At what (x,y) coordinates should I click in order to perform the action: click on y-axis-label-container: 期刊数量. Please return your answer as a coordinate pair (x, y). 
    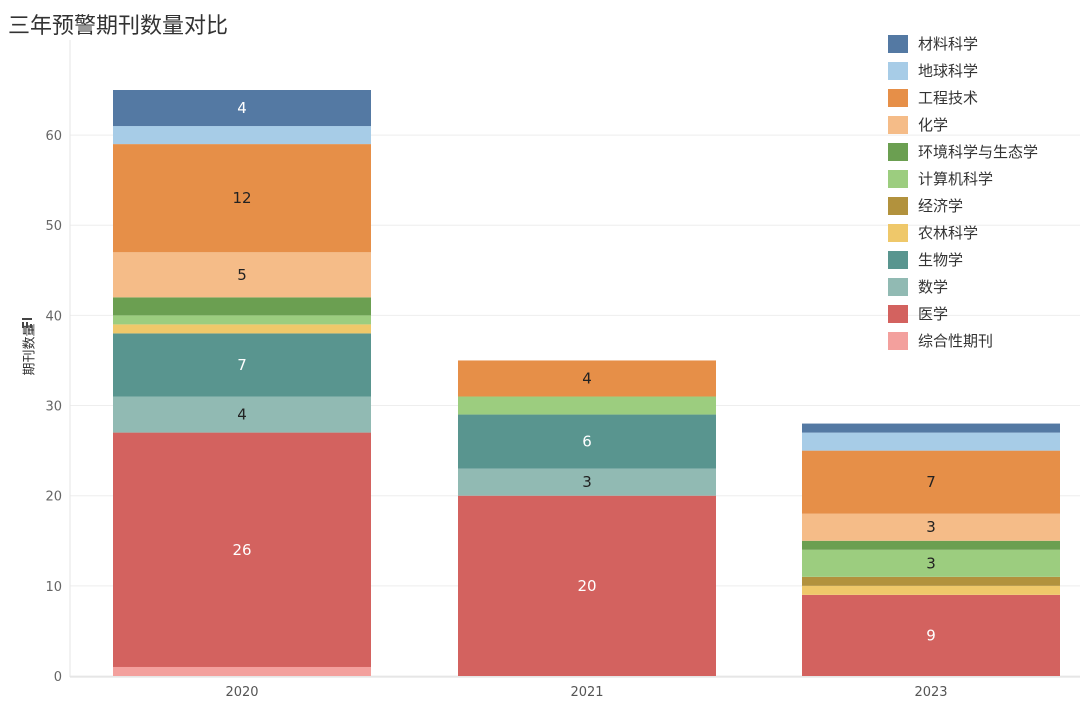
    Looking at the image, I should click on (28, 350).